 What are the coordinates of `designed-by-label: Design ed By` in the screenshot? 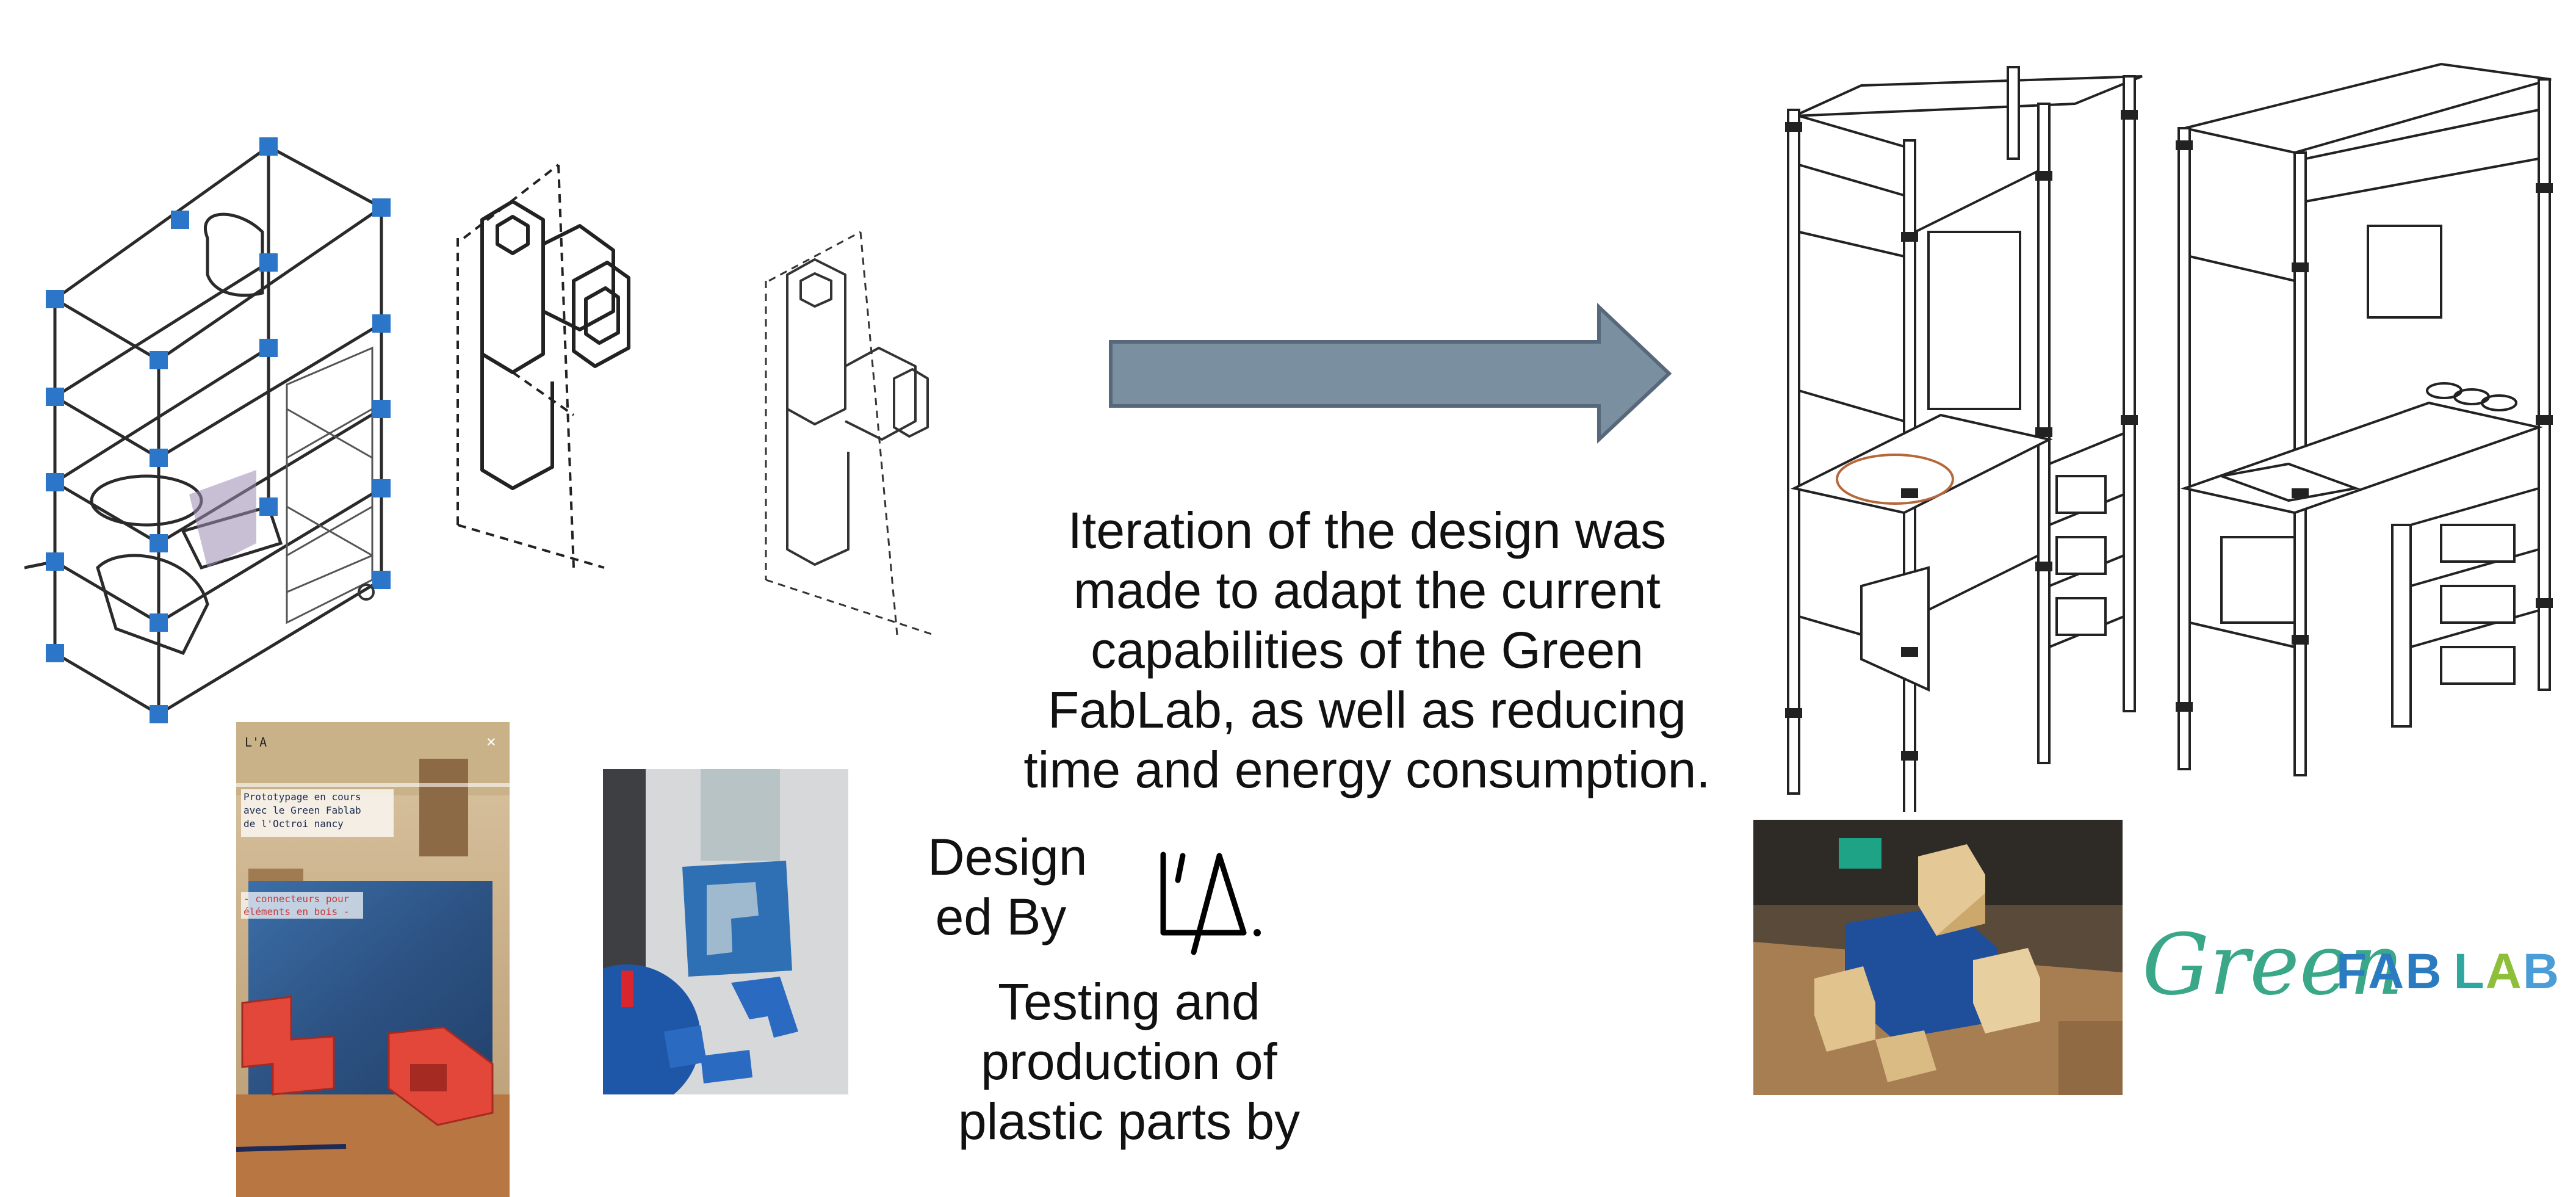 It's located at (1008, 887).